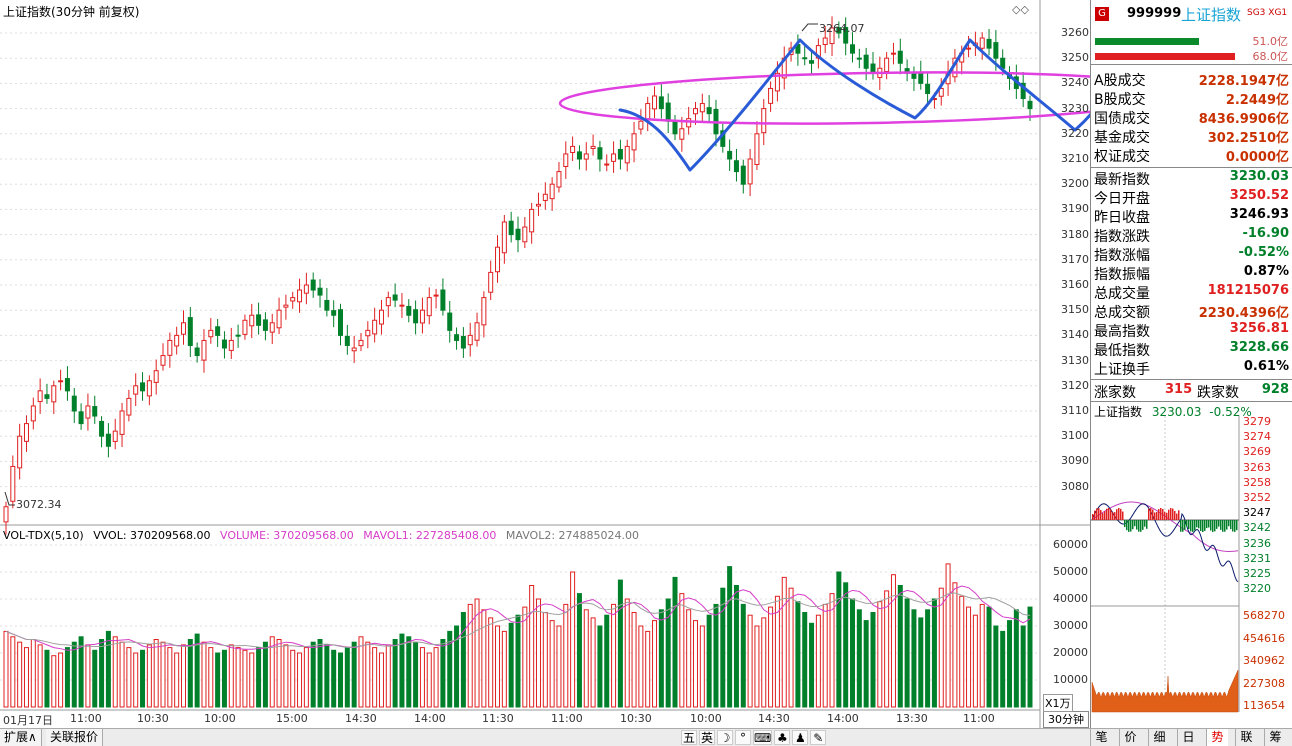  I want to click on quote-row: A股成交 2228.1947亿, so click(1191, 79).